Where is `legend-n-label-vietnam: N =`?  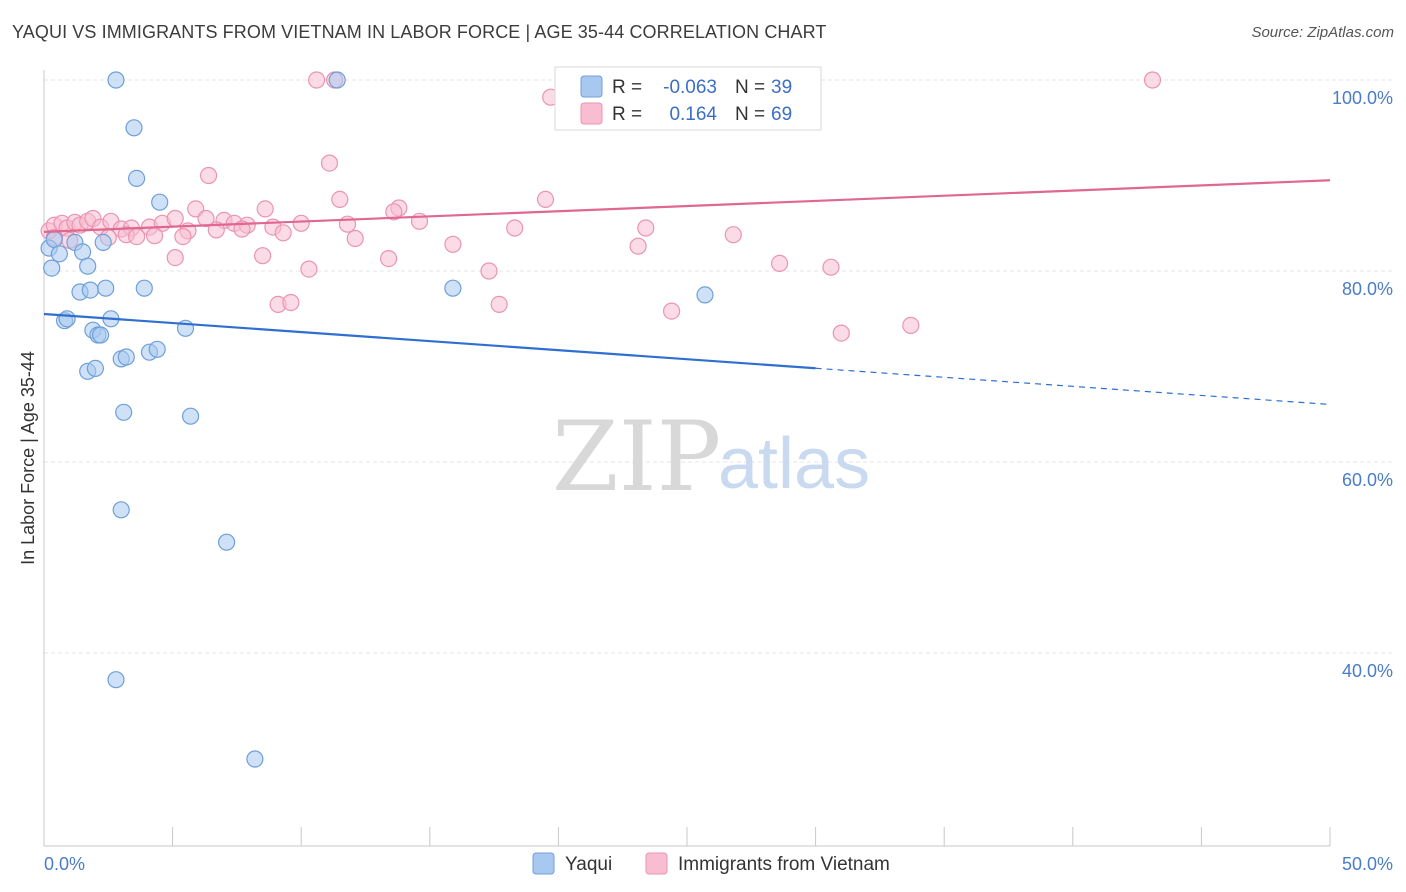 legend-n-label-vietnam: N = is located at coordinates (750, 114).